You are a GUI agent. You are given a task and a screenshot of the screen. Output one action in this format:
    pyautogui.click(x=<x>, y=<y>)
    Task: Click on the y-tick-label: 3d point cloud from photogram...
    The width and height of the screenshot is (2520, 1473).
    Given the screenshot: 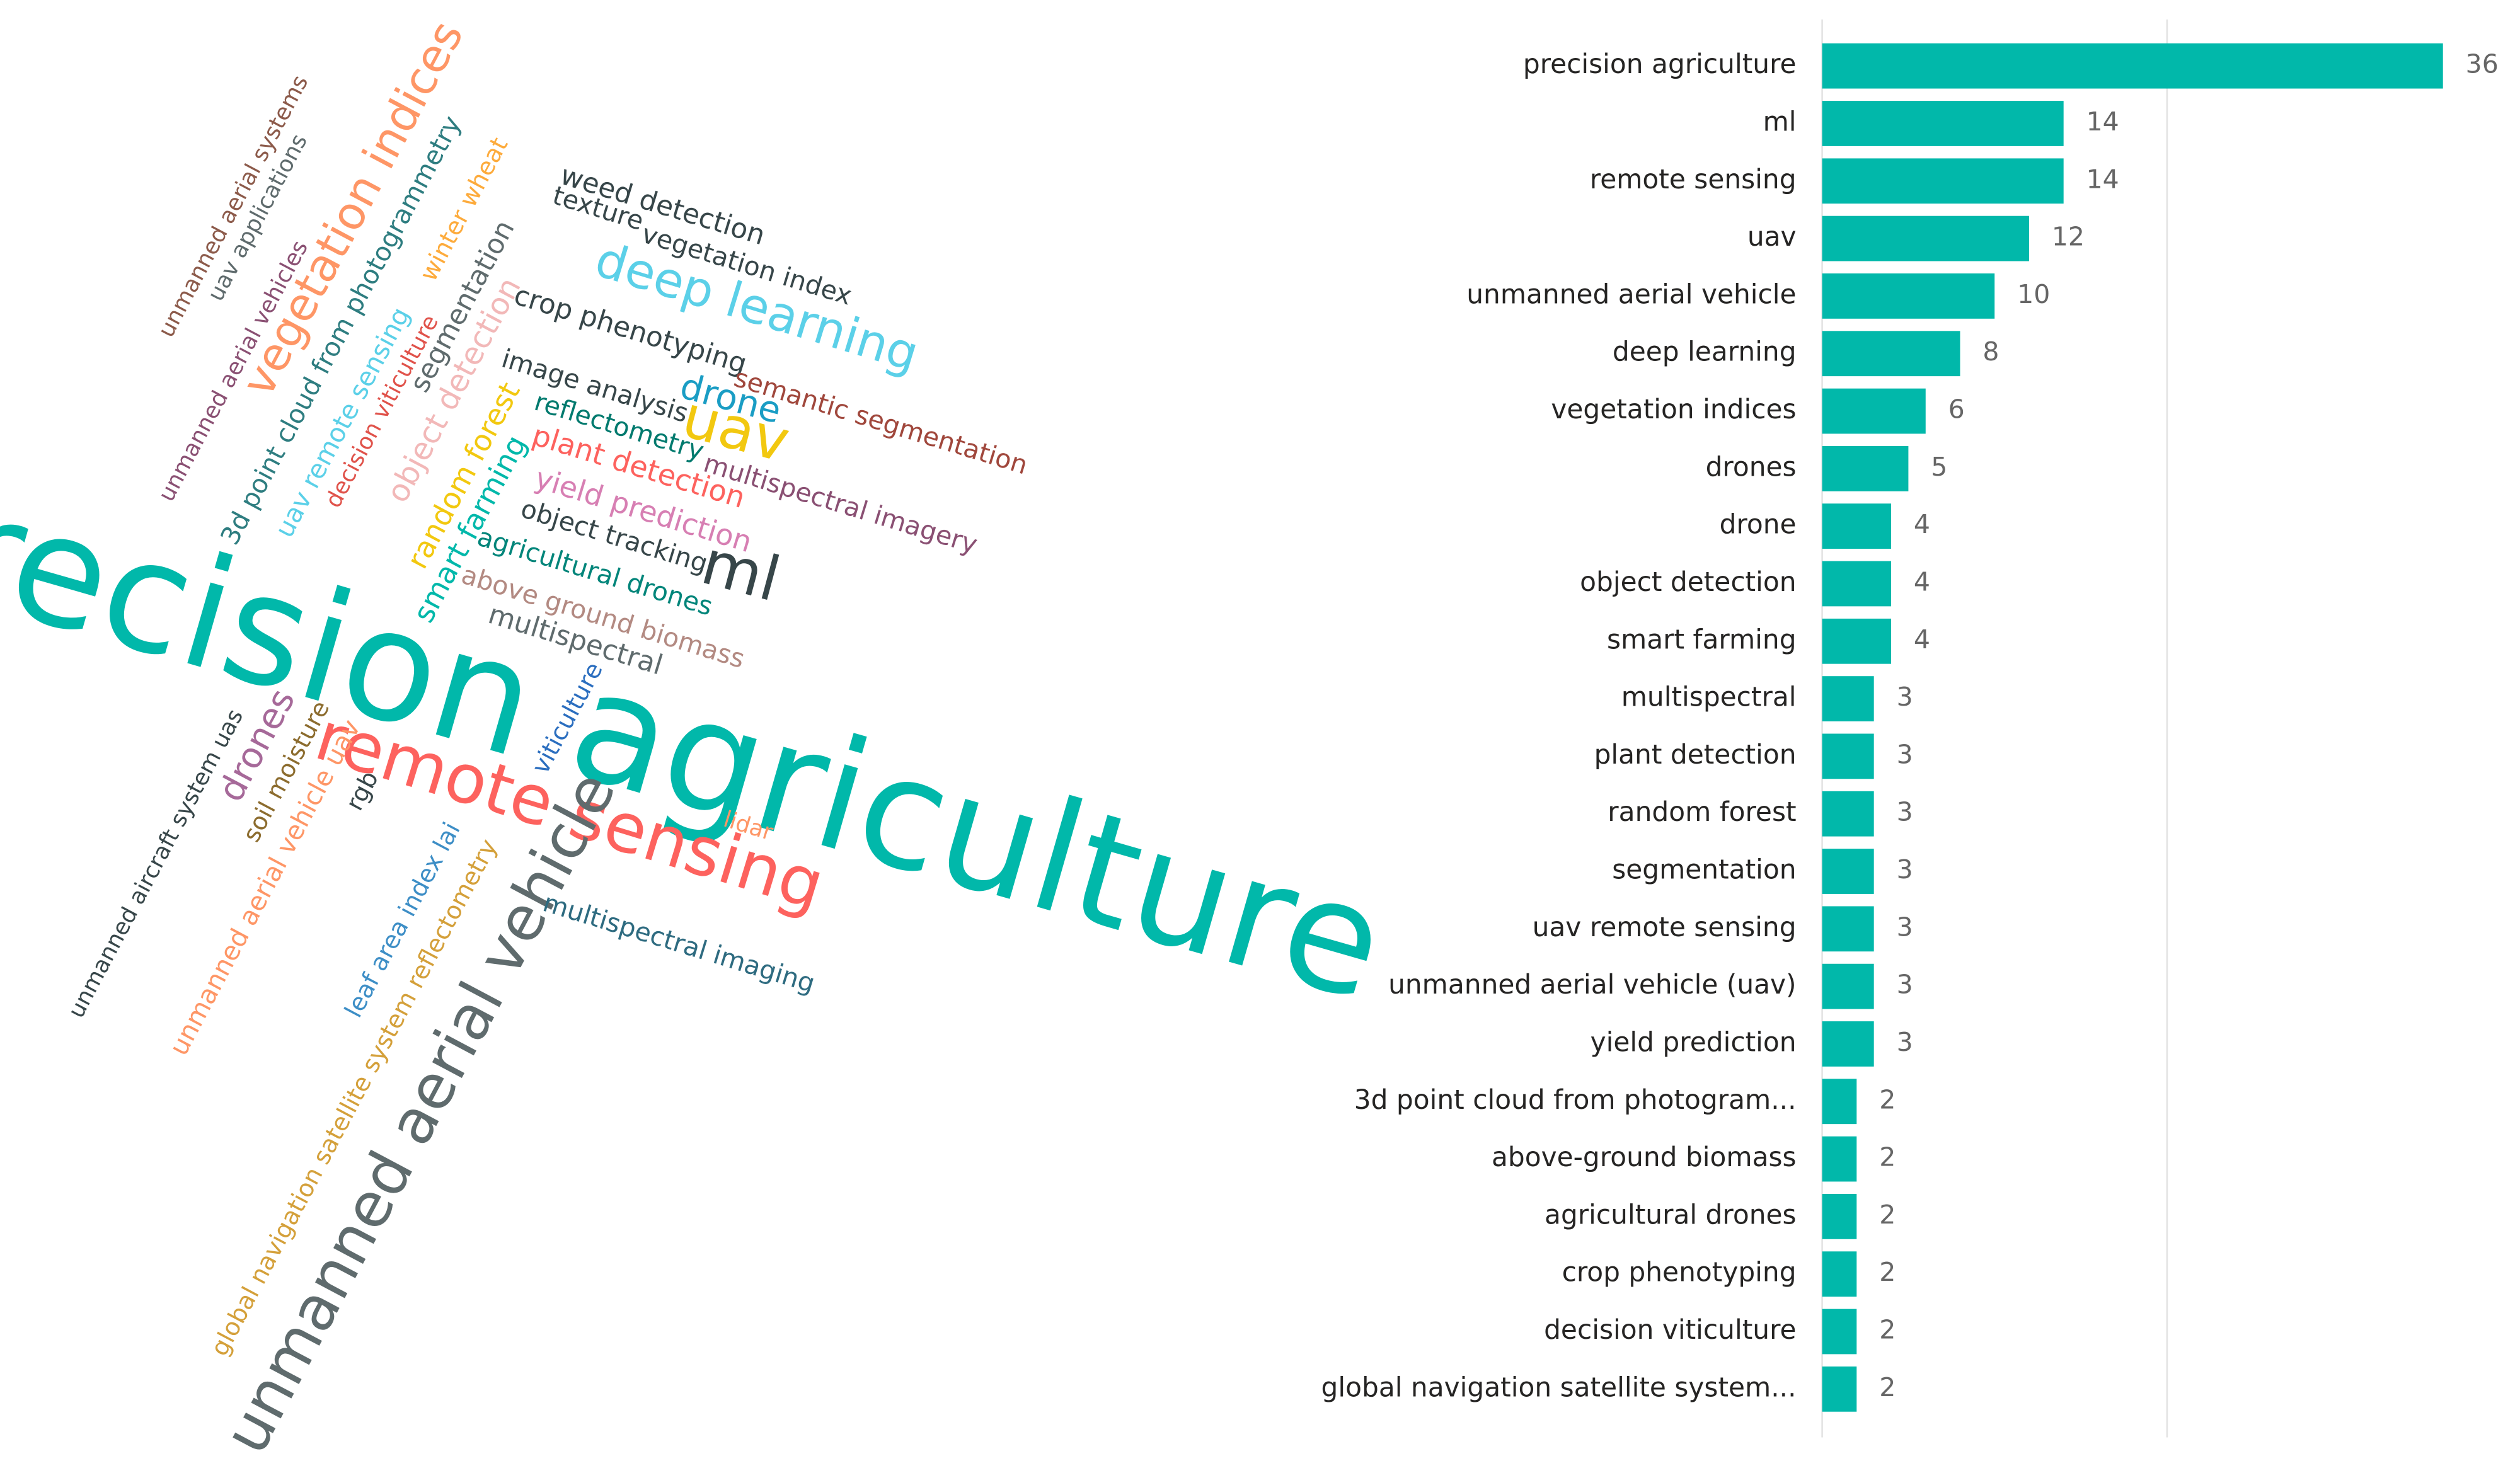 What is the action you would take?
    pyautogui.click(x=1575, y=1099)
    